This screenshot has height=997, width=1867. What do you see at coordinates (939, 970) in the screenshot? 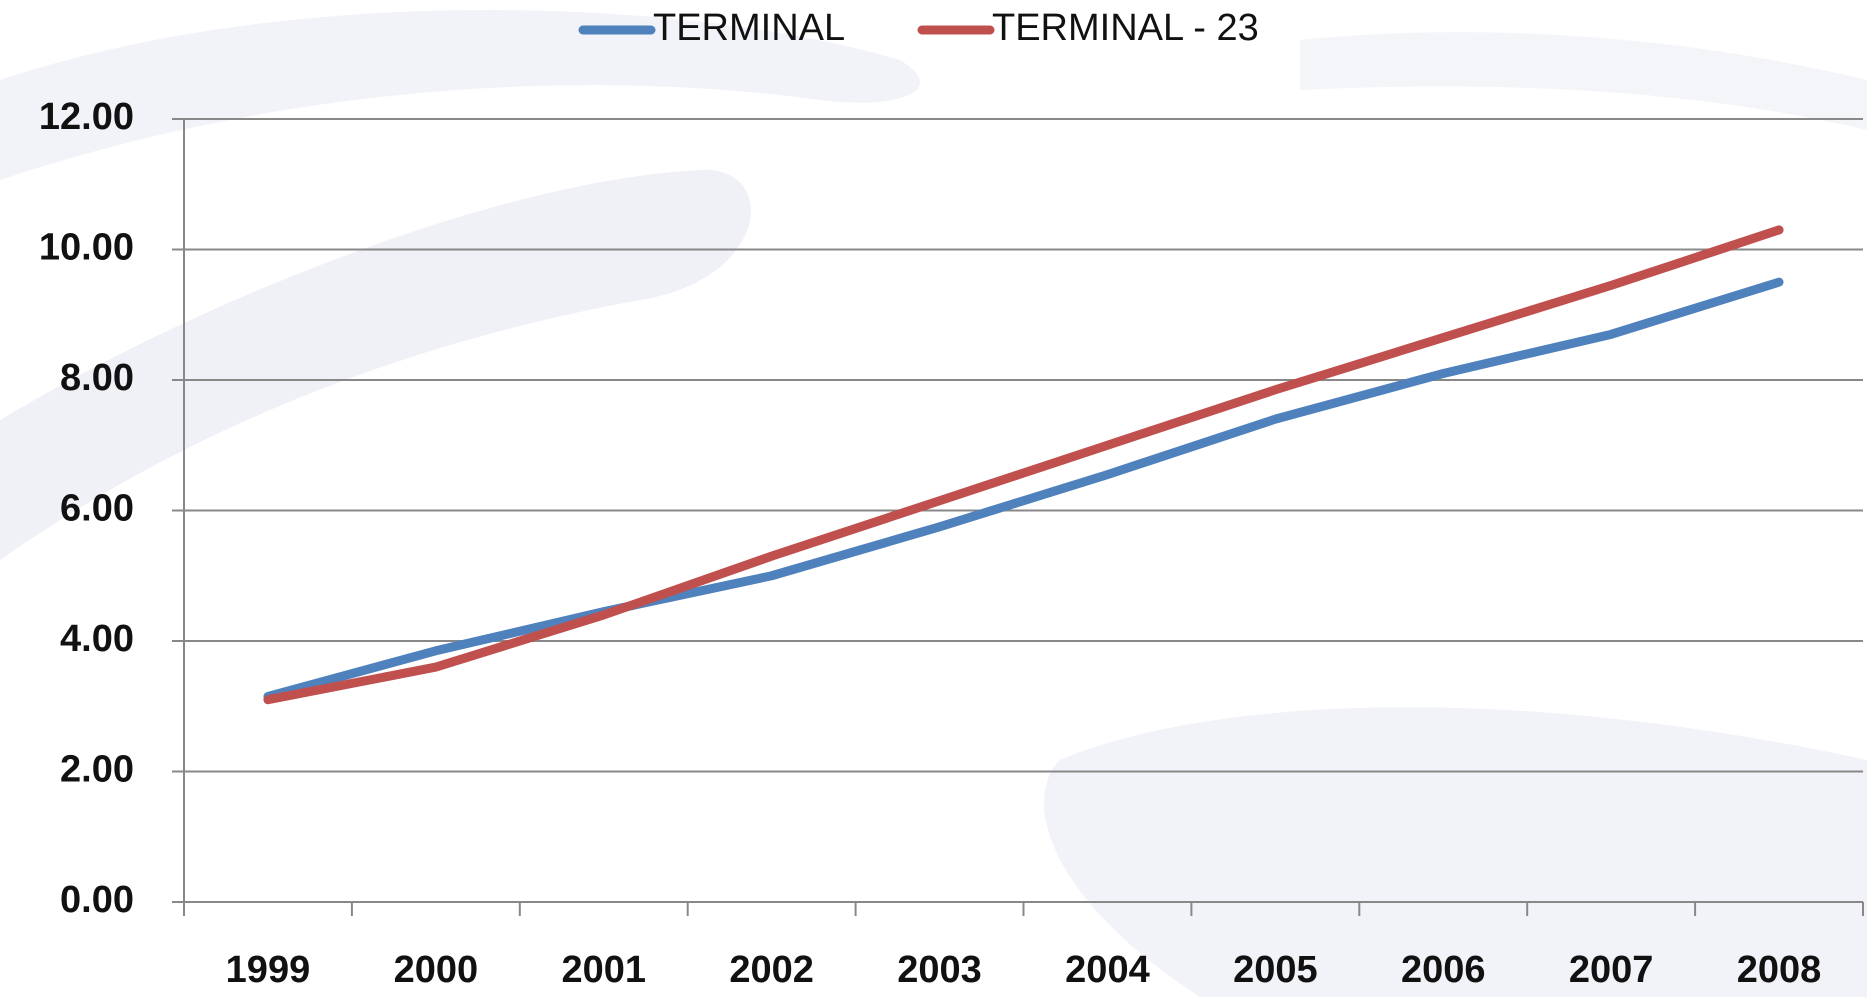
I see `x-tick-label: 2003` at bounding box center [939, 970].